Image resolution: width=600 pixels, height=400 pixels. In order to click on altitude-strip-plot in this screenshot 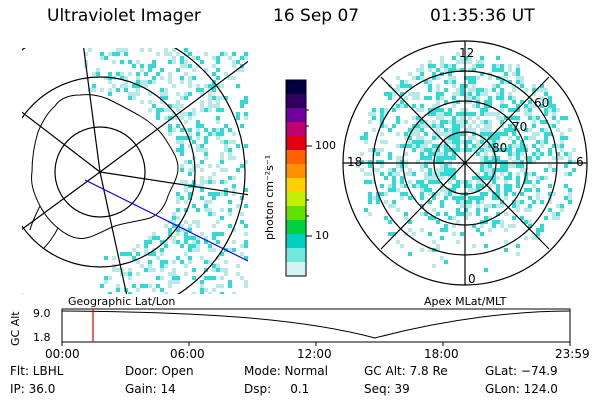, I will do `click(316, 327)`.